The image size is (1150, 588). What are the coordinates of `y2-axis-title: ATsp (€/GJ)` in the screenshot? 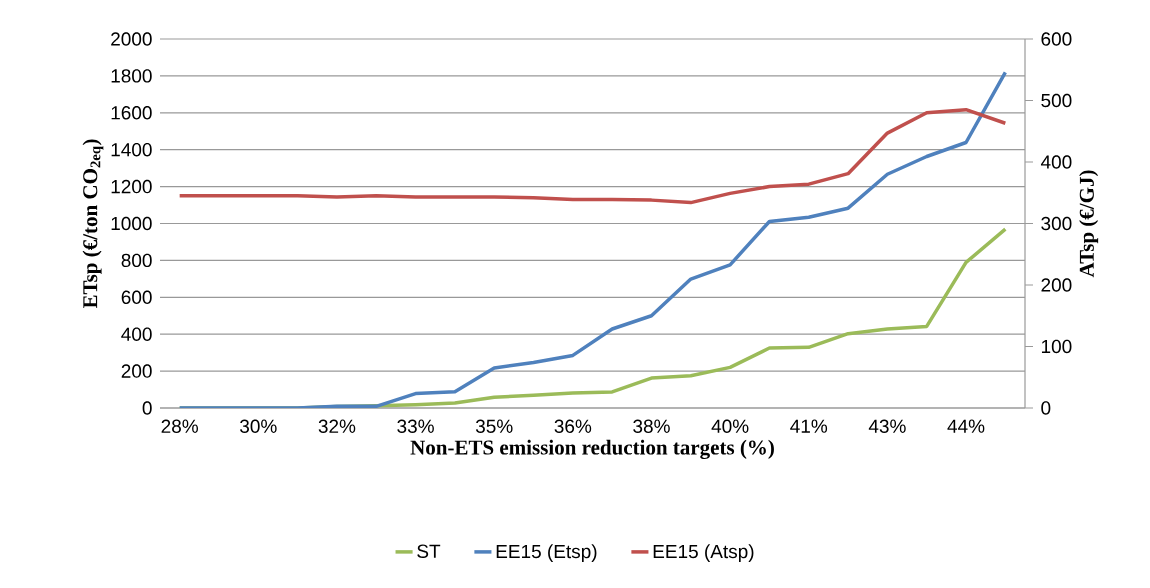 It's located at (1089, 224).